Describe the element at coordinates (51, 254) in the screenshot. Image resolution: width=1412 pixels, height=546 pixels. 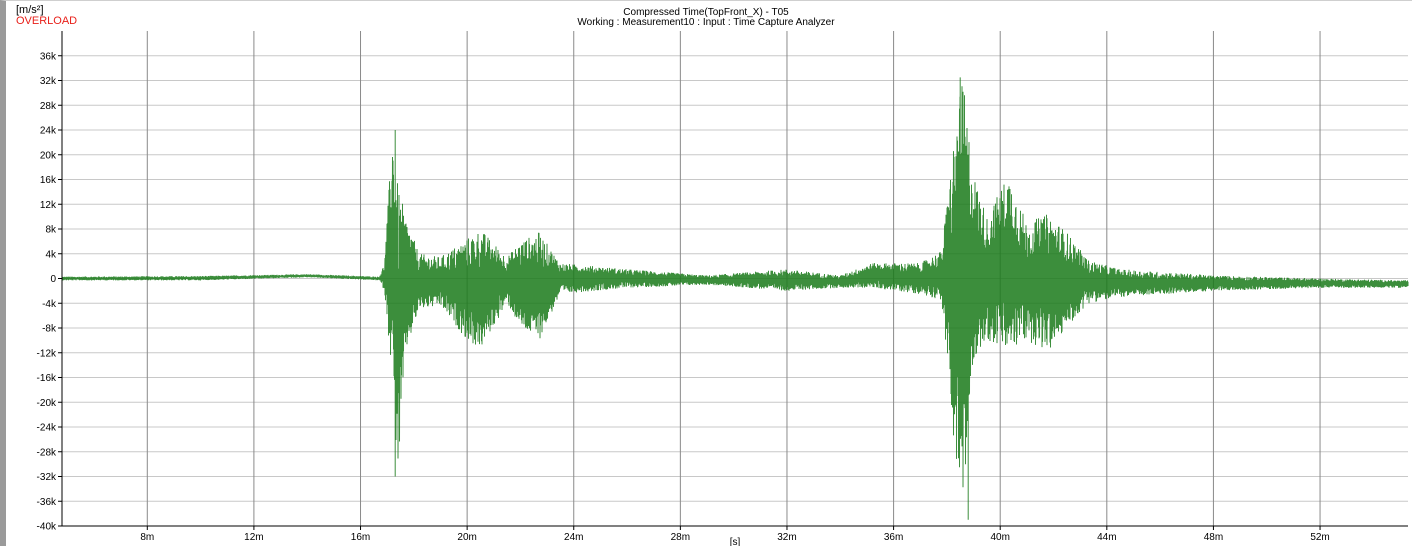
I see `y-tick-label: 4k` at that location.